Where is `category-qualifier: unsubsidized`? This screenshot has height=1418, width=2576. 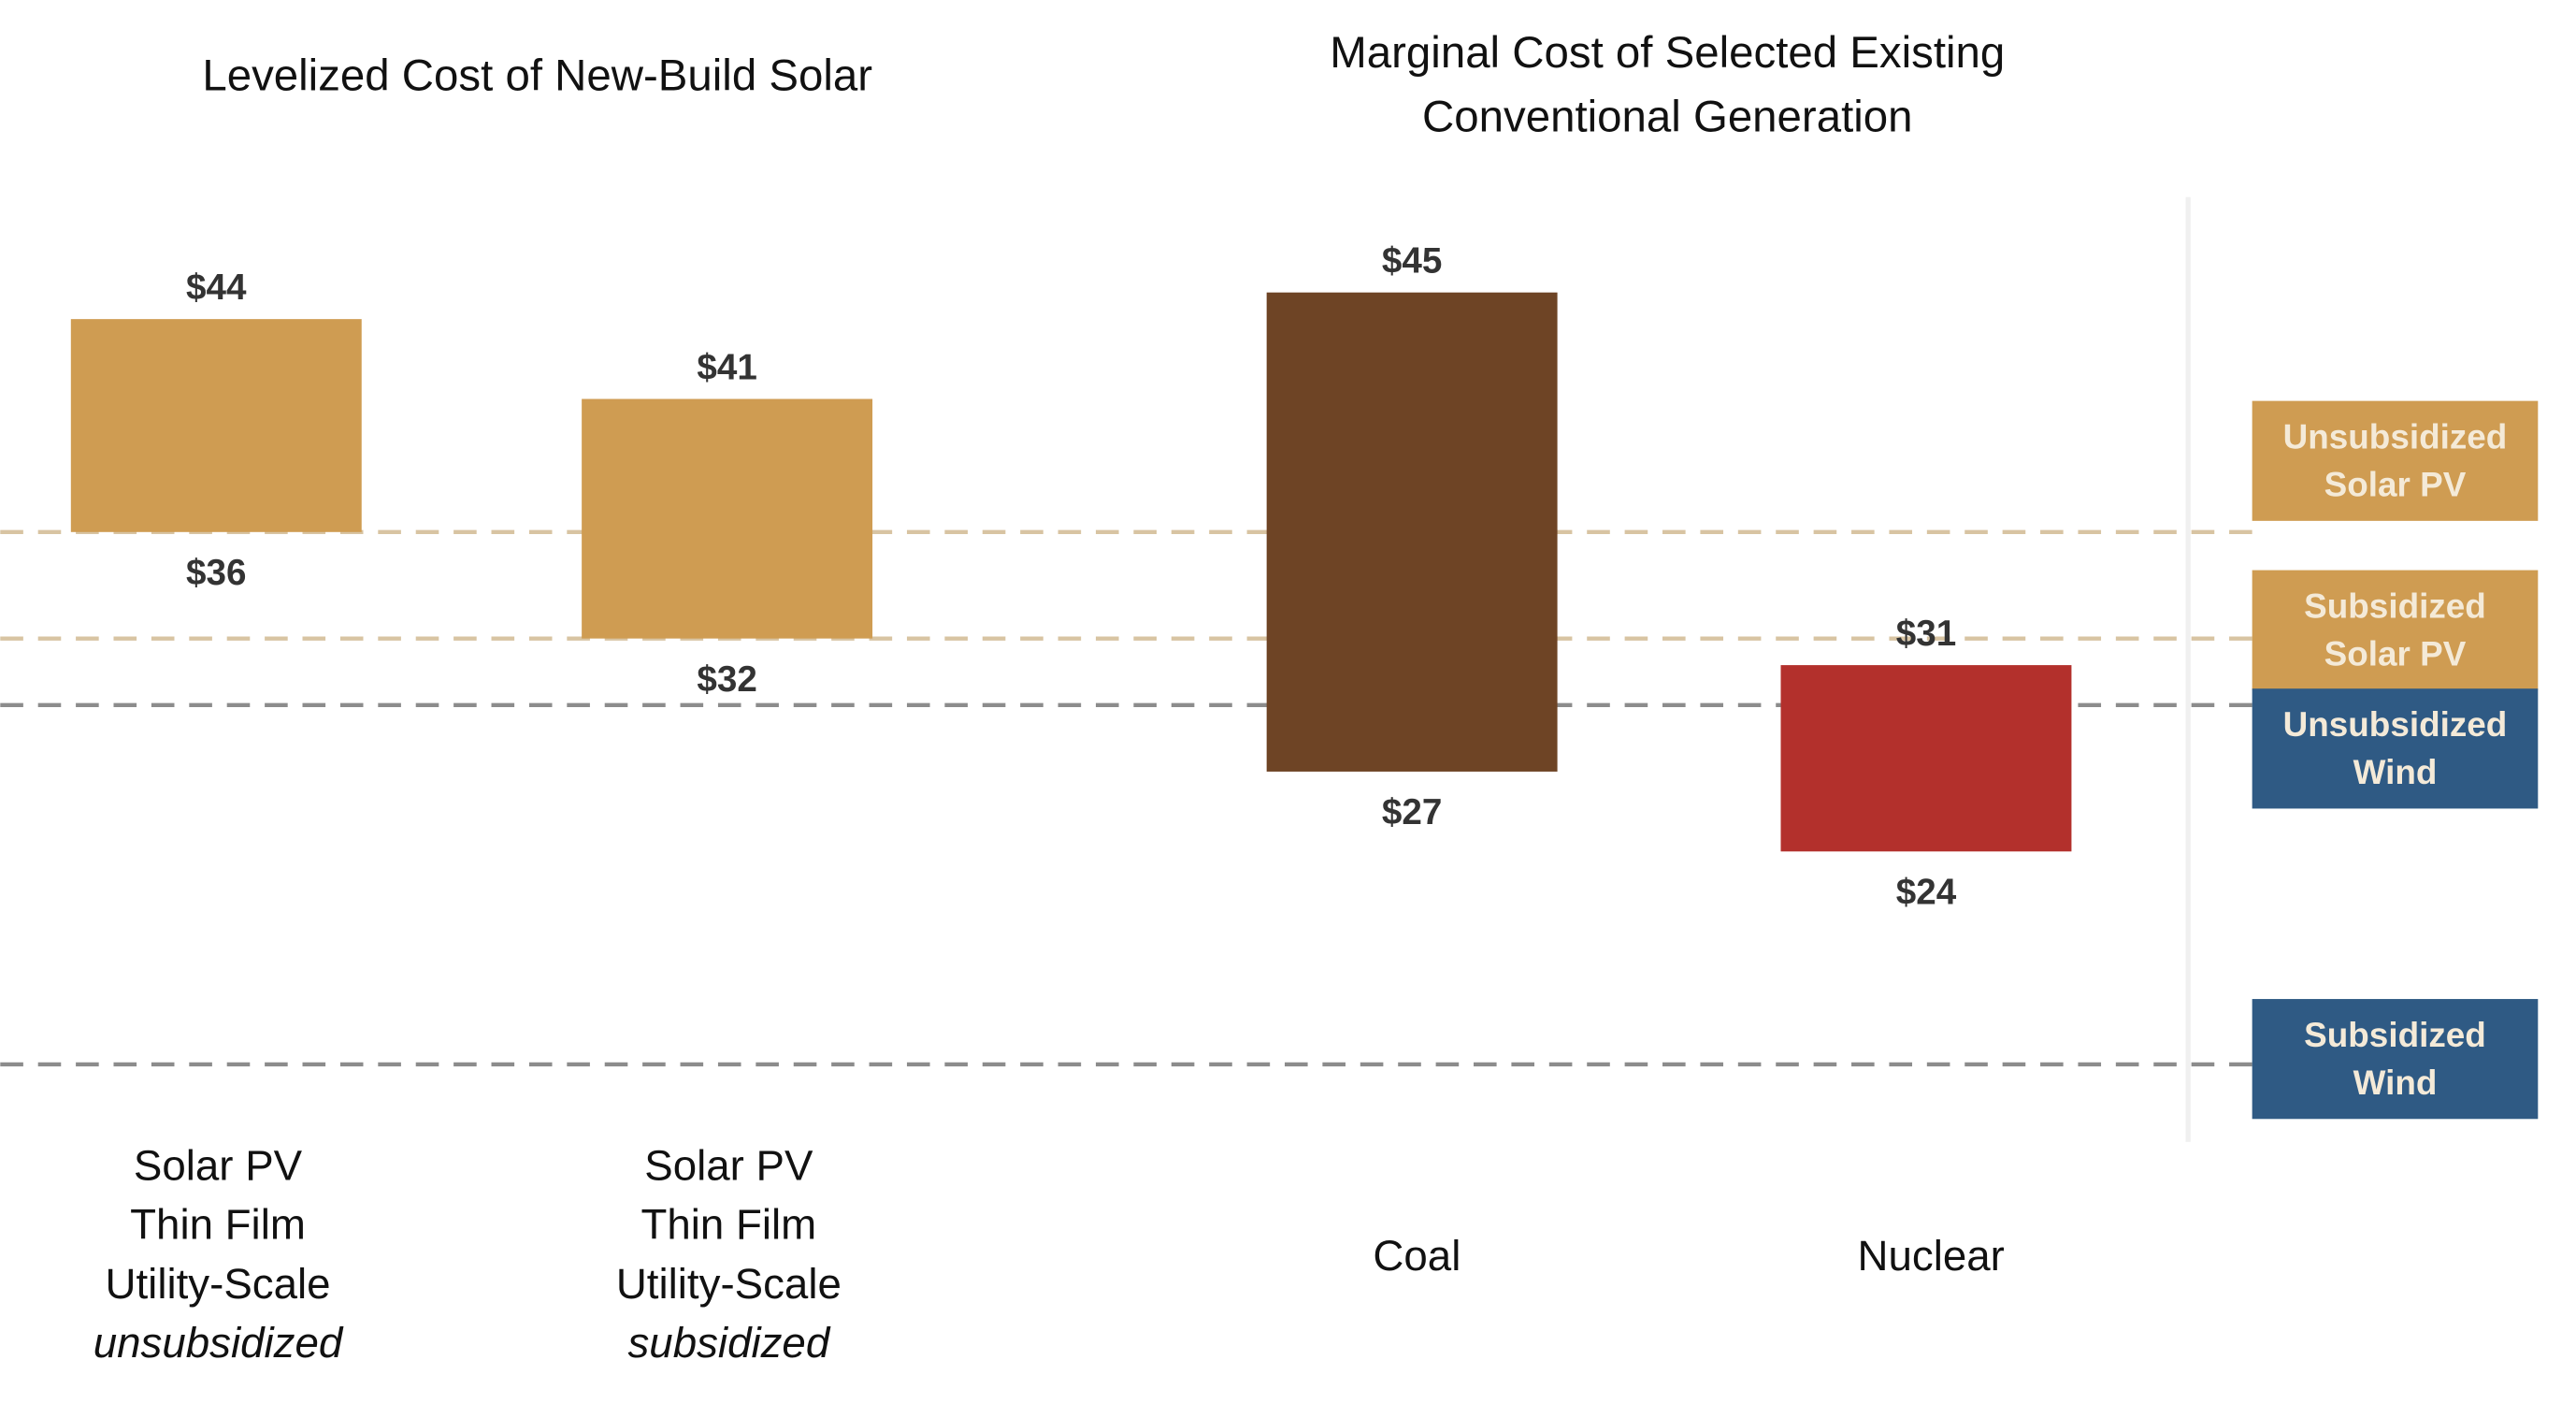
category-qualifier: unsubsidized is located at coordinates (219, 1343).